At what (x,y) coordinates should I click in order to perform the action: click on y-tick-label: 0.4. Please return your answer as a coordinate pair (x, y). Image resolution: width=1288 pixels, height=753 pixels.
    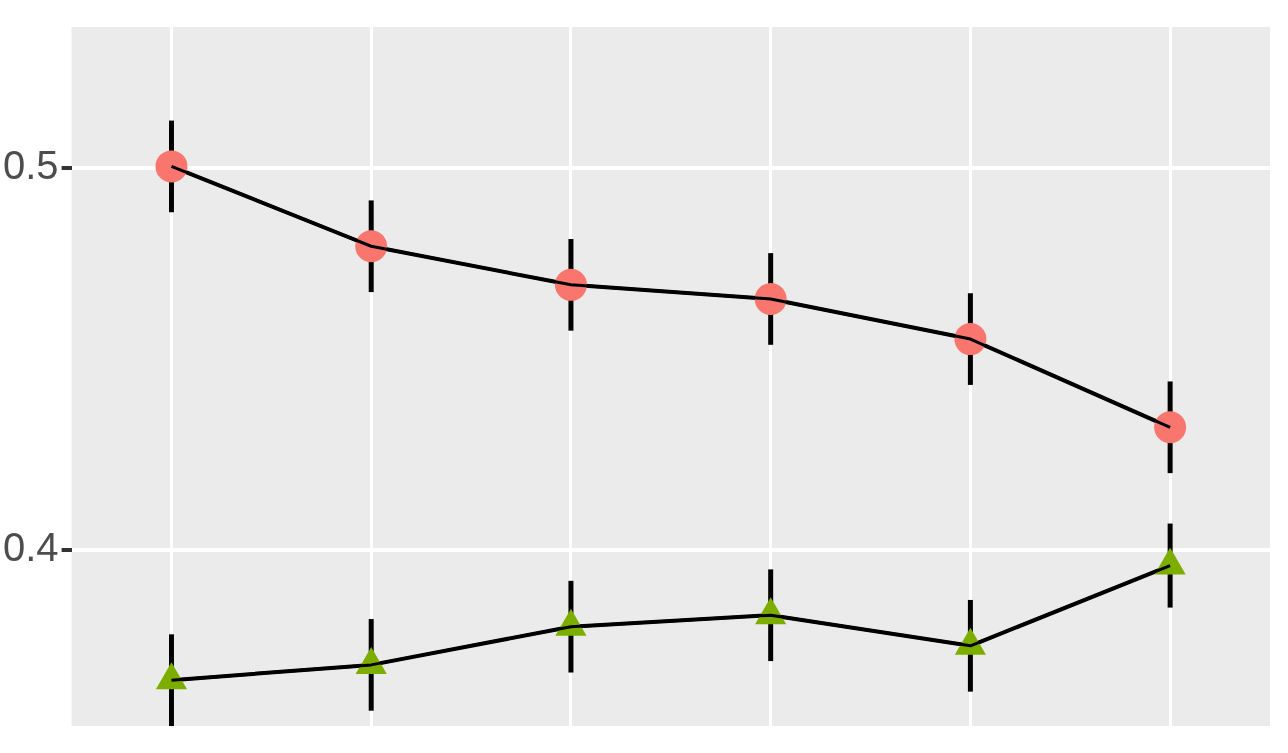
    Looking at the image, I should click on (31, 547).